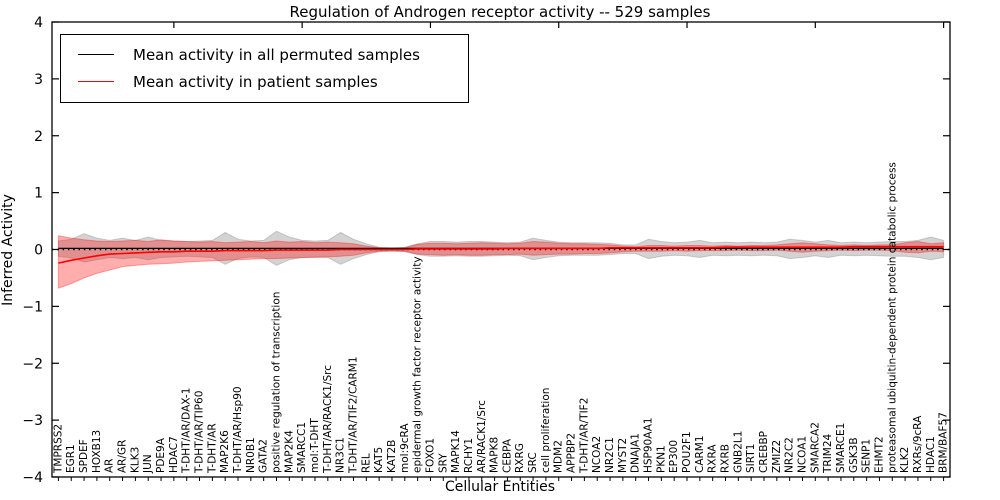 Image resolution: width=1000 pixels, height=500 pixels. Describe the element at coordinates (32, 307) in the screenshot. I see `y-tick-label: −1` at that location.